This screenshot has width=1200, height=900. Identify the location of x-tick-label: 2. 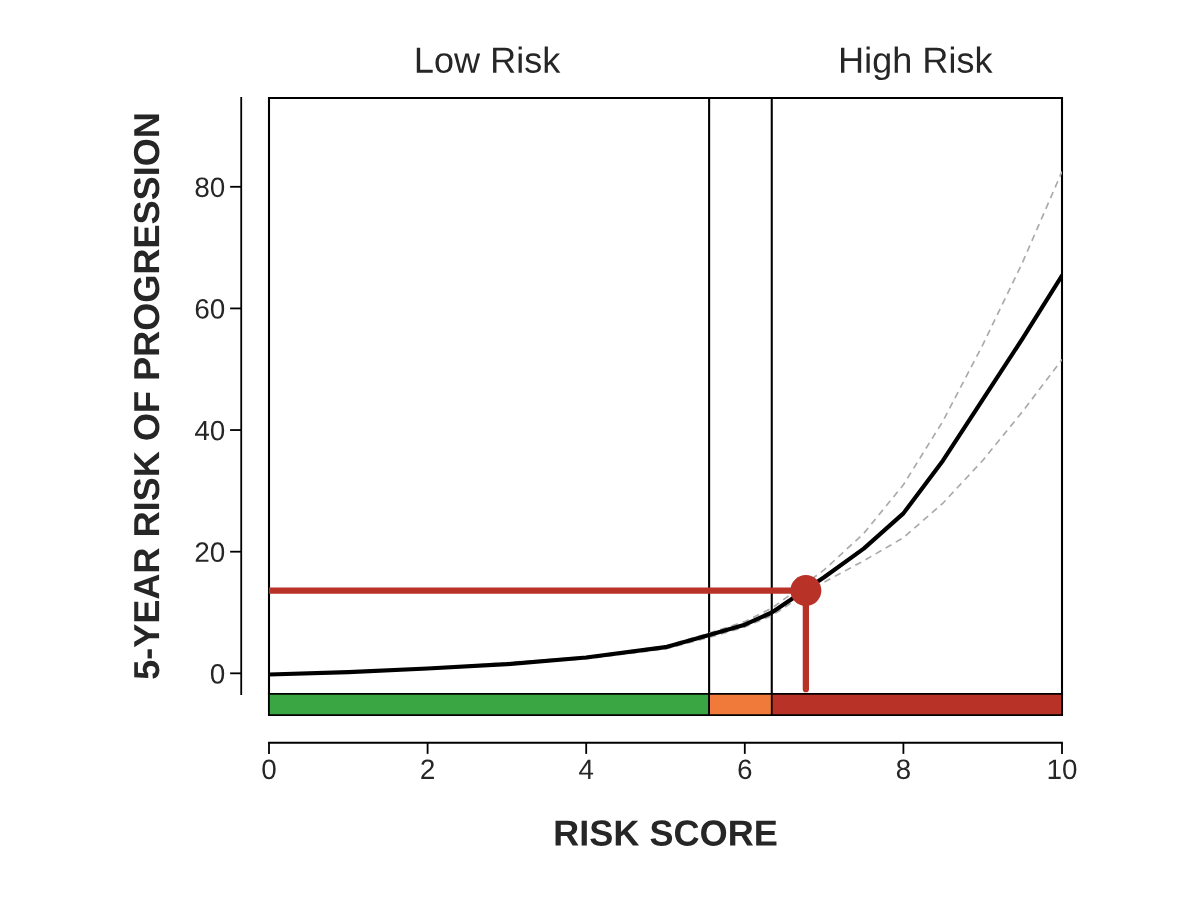
(427, 769).